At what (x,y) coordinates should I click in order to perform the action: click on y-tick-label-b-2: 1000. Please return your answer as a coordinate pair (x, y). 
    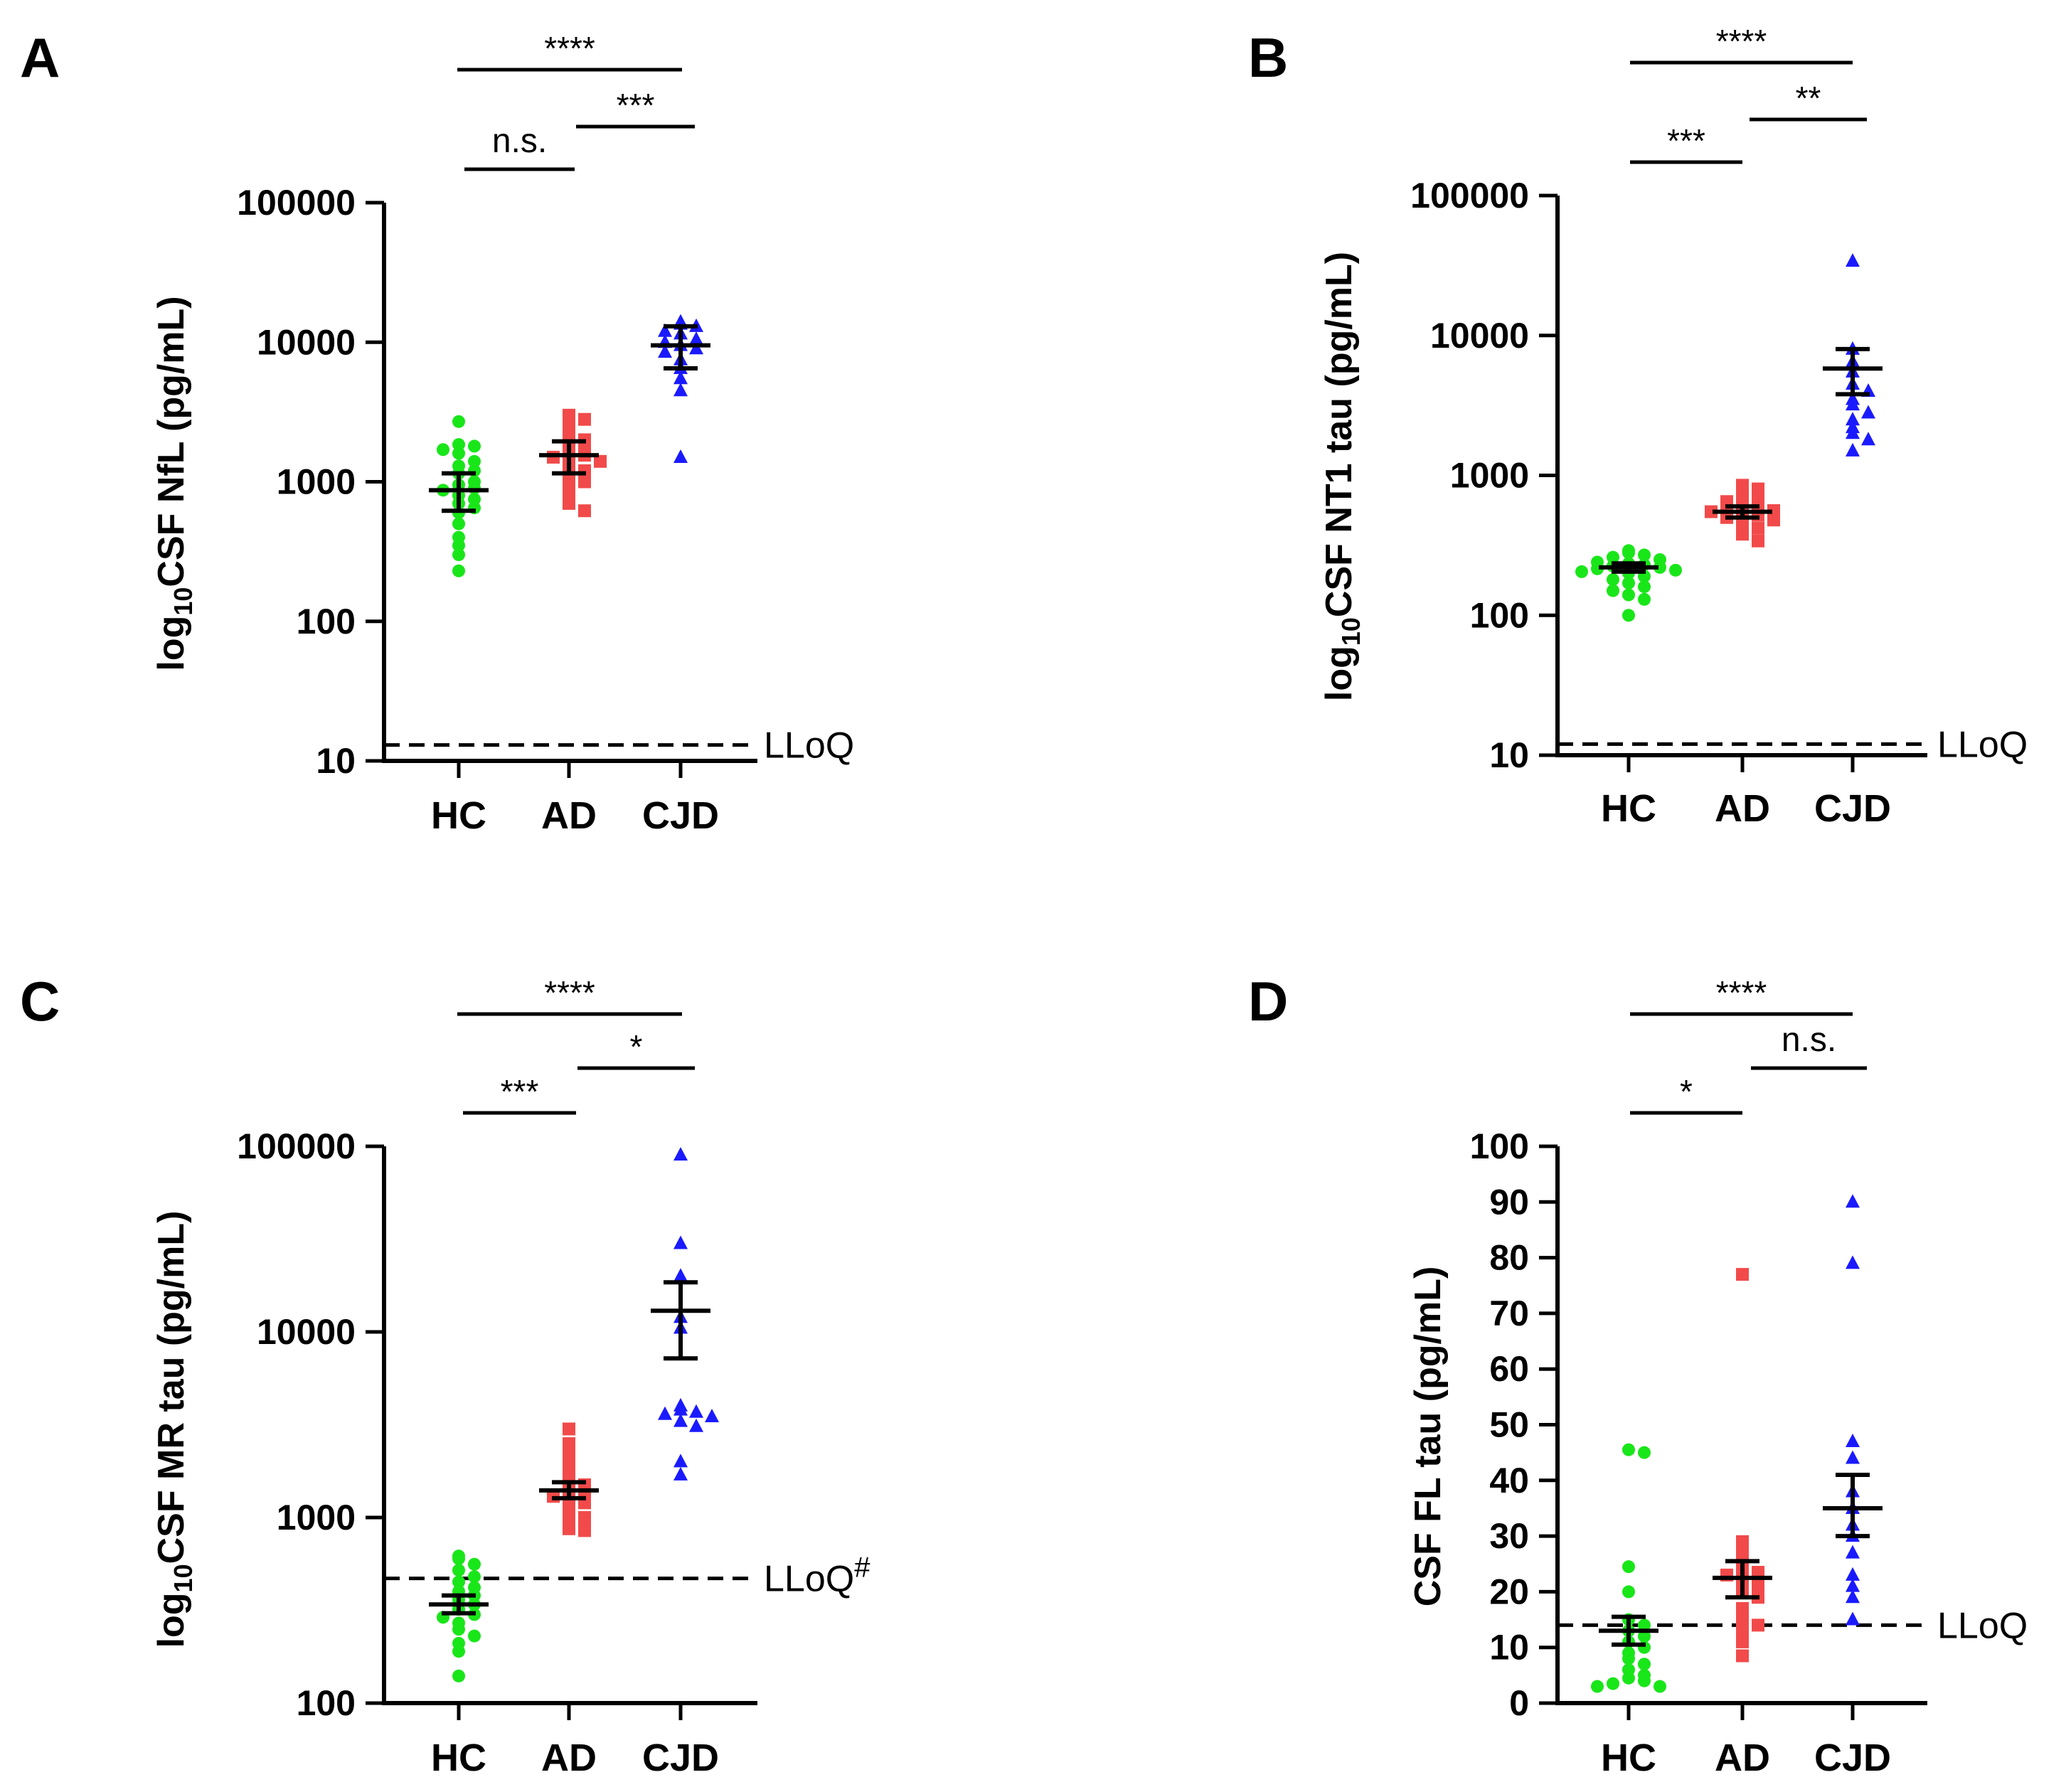
    Looking at the image, I should click on (1489, 476).